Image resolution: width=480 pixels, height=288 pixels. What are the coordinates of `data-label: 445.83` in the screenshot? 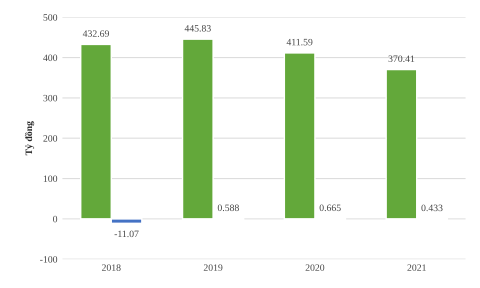 It's located at (197, 28).